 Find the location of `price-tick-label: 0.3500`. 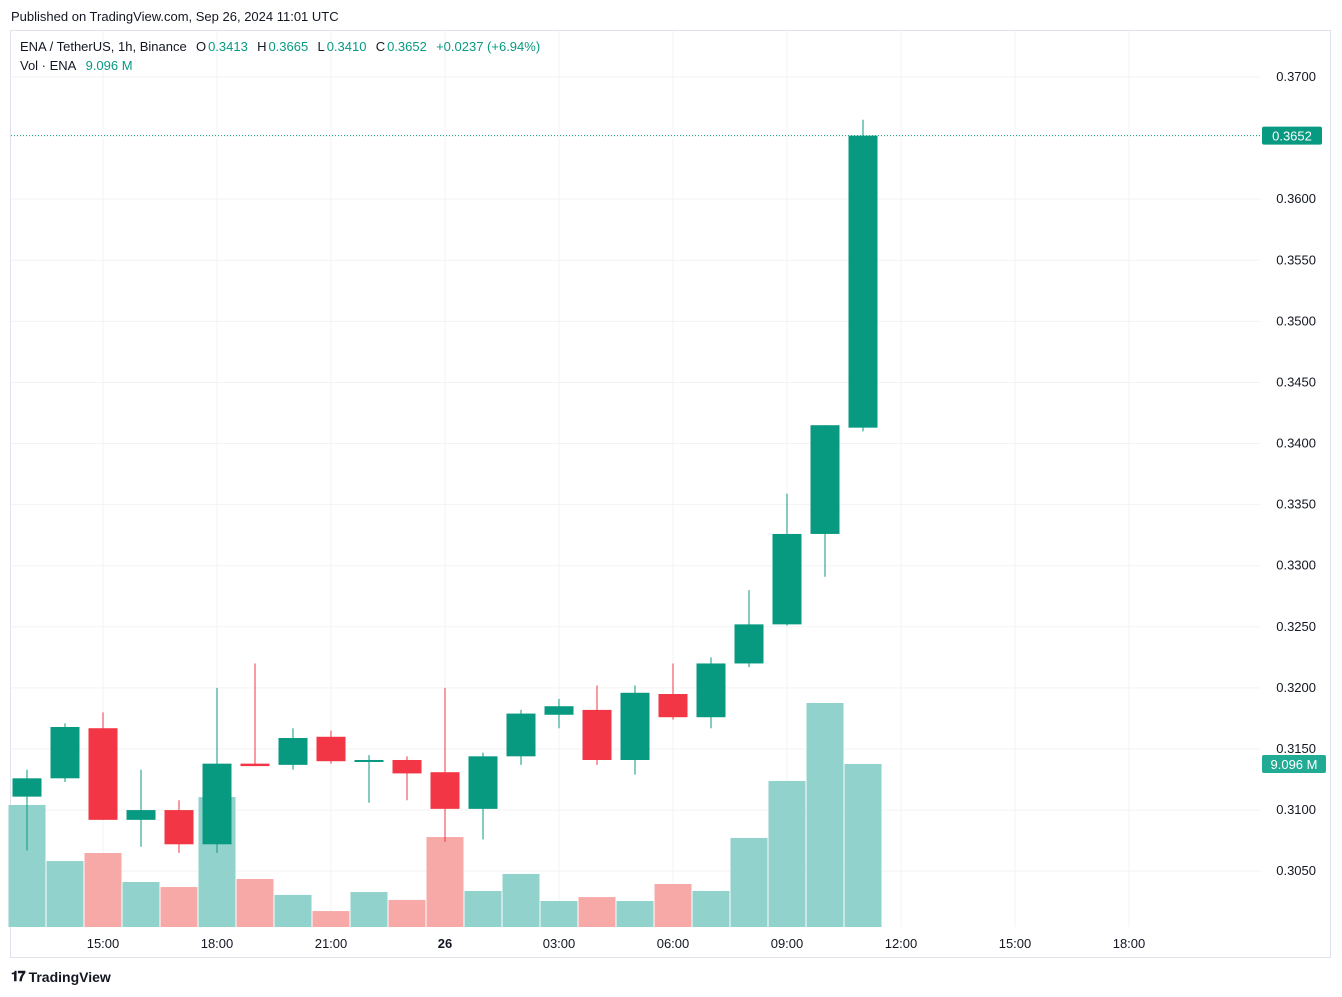

price-tick-label: 0.3500 is located at coordinates (1296, 320).